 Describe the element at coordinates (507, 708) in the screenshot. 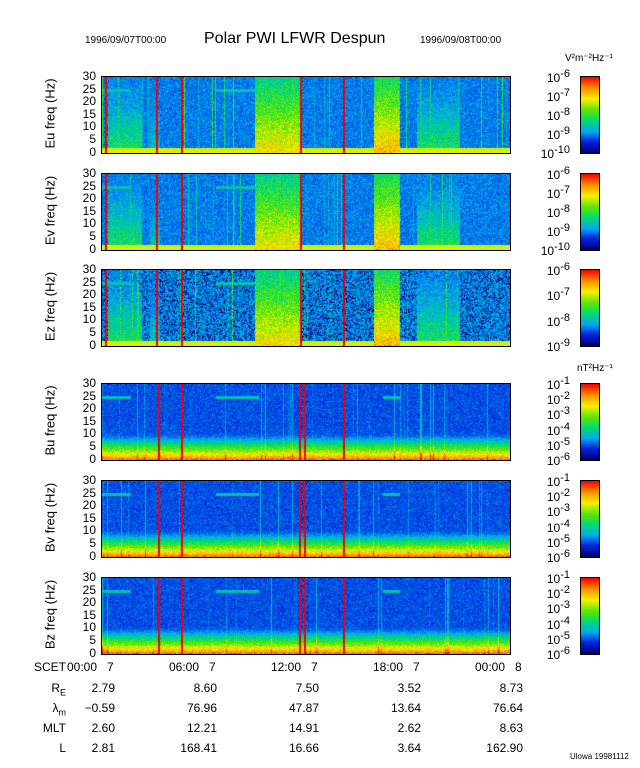

I see `ephemeris-value: 76.64` at that location.